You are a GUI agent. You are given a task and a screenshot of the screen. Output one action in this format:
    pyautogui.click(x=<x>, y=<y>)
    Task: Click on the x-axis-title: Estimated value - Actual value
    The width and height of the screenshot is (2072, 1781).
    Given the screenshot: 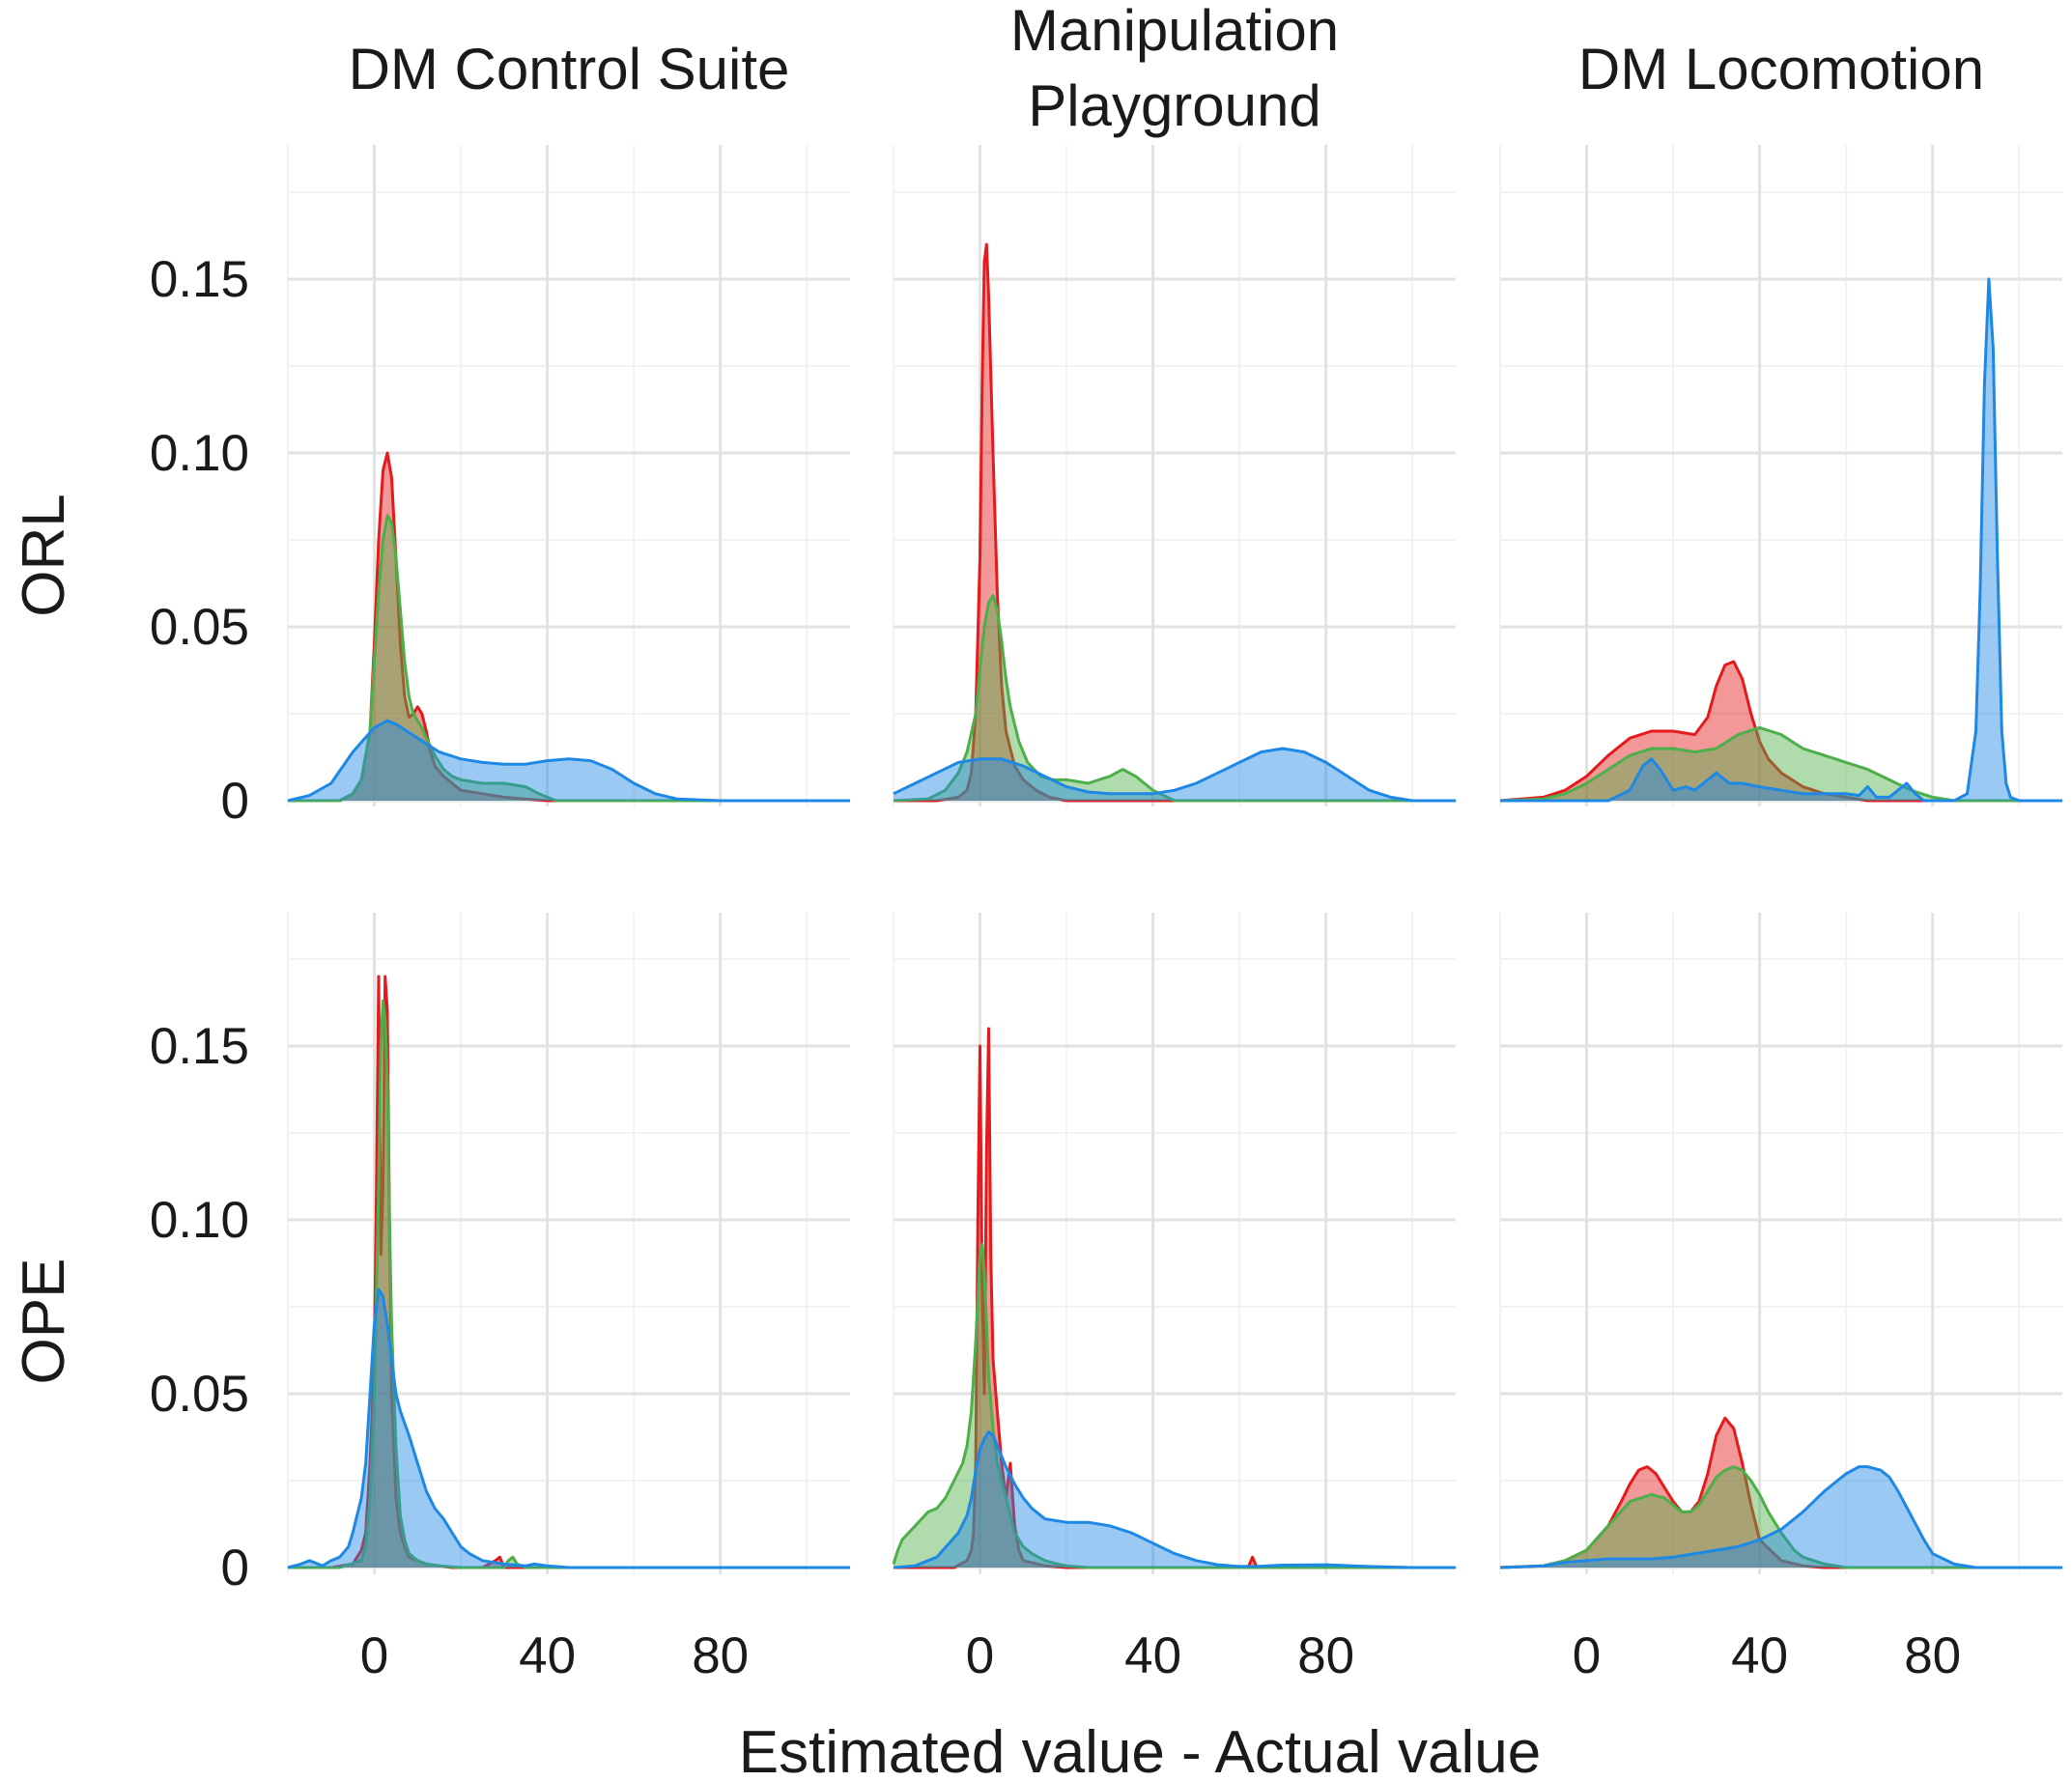 What is the action you would take?
    pyautogui.click(x=1140, y=1750)
    